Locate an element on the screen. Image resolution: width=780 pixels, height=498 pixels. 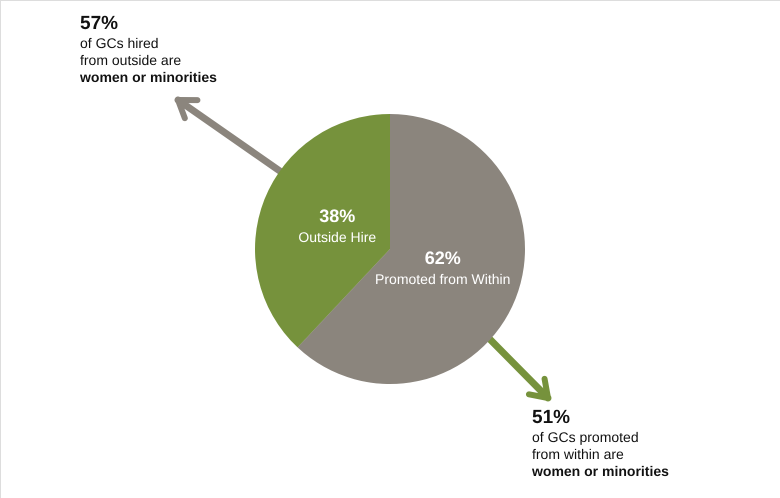
data-label: 62% is located at coordinates (442, 258).